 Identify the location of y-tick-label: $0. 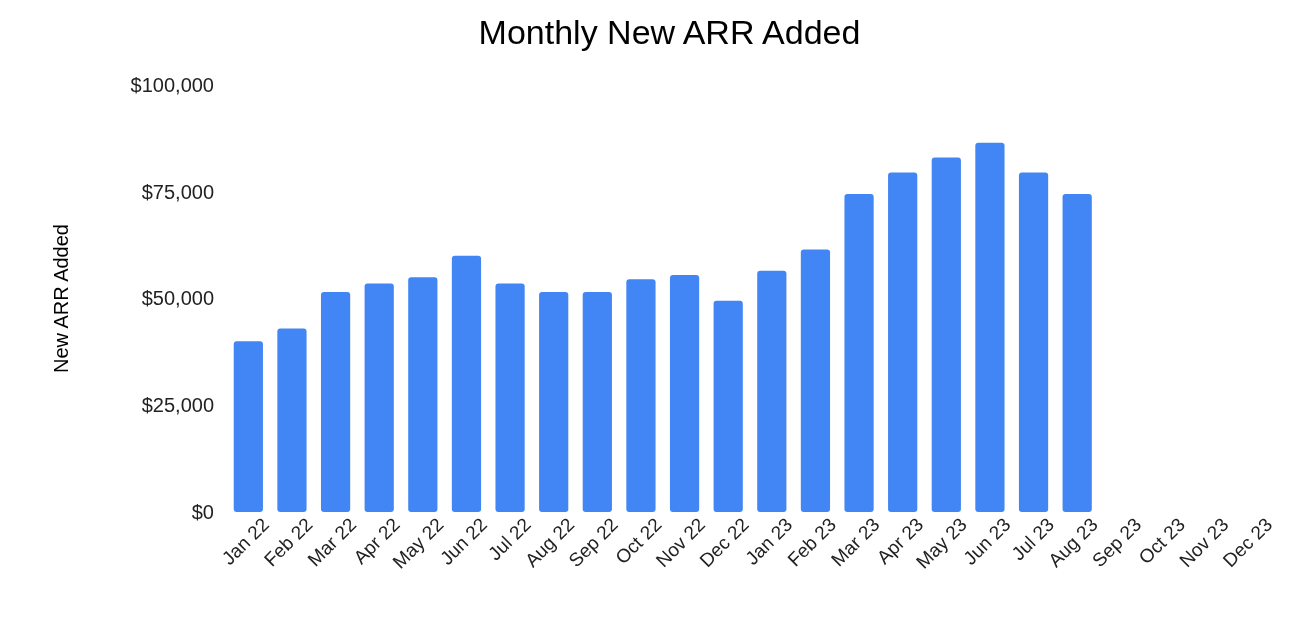
(202, 511).